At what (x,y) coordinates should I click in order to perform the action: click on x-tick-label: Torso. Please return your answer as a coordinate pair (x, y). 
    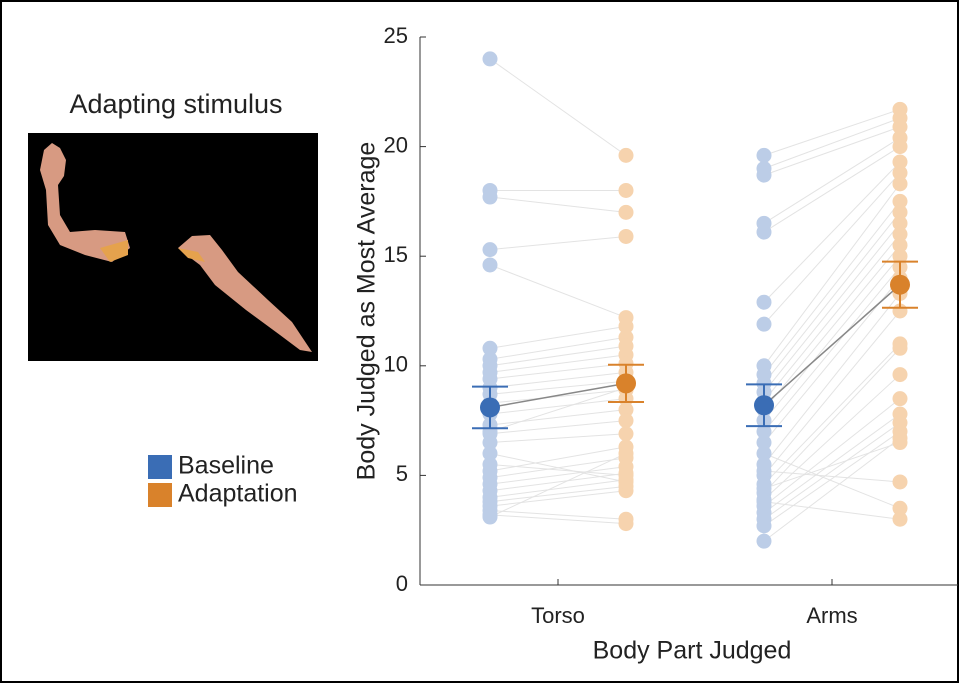
    Looking at the image, I should click on (558, 615).